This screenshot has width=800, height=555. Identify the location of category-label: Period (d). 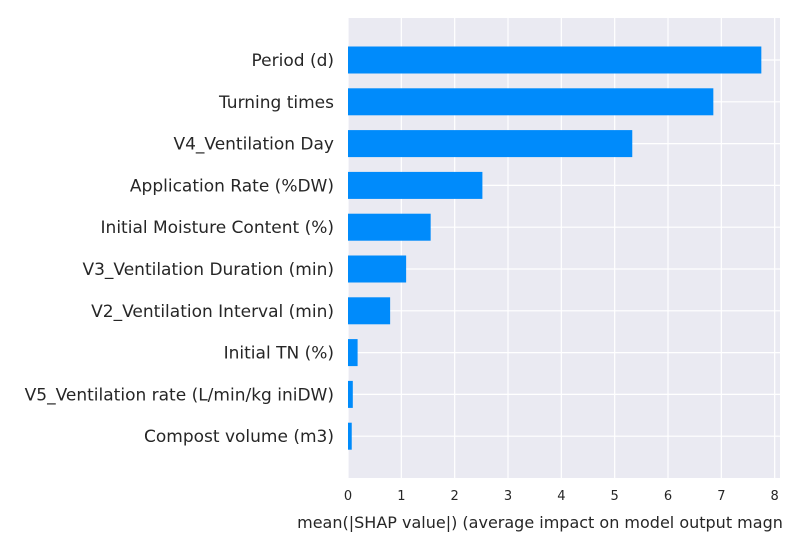
(293, 61).